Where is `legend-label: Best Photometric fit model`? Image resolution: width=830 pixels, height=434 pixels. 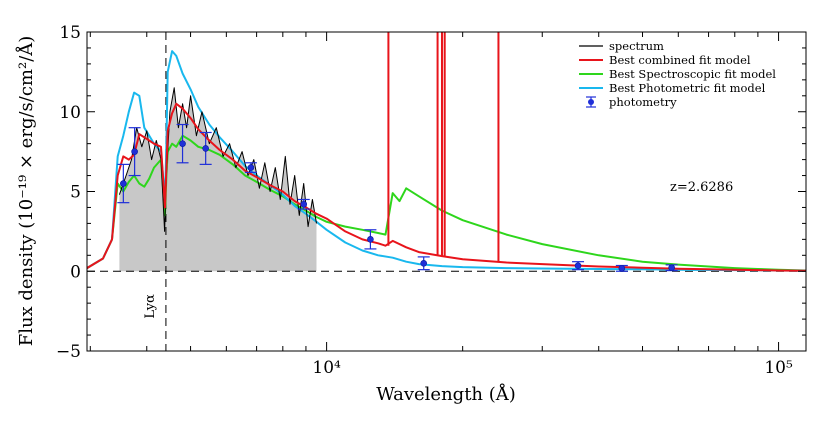
legend-label: Best Photometric fit model is located at coordinates (687, 88).